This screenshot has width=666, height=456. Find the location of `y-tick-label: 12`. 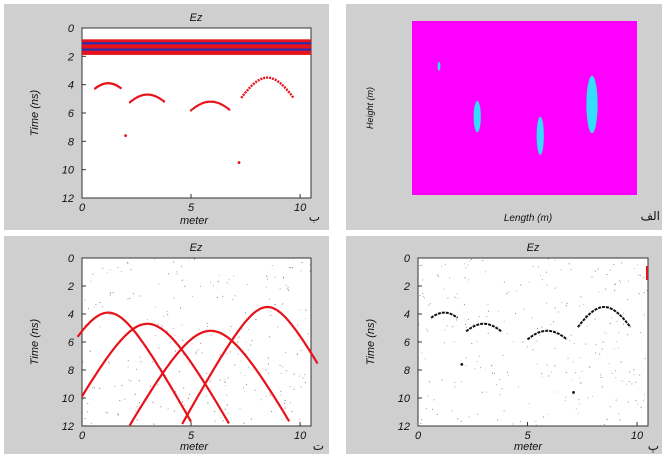

y-tick-label: 12 is located at coordinates (404, 427).